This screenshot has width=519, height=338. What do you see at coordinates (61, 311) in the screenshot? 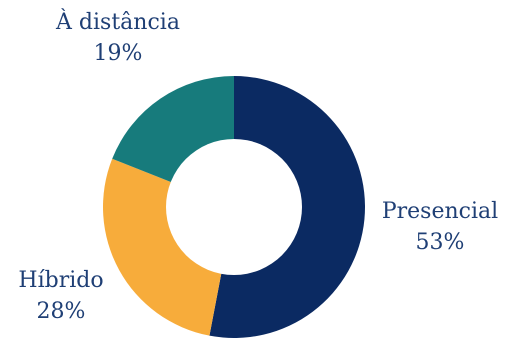
I see `slice-value-hibrido: 28%` at bounding box center [61, 311].